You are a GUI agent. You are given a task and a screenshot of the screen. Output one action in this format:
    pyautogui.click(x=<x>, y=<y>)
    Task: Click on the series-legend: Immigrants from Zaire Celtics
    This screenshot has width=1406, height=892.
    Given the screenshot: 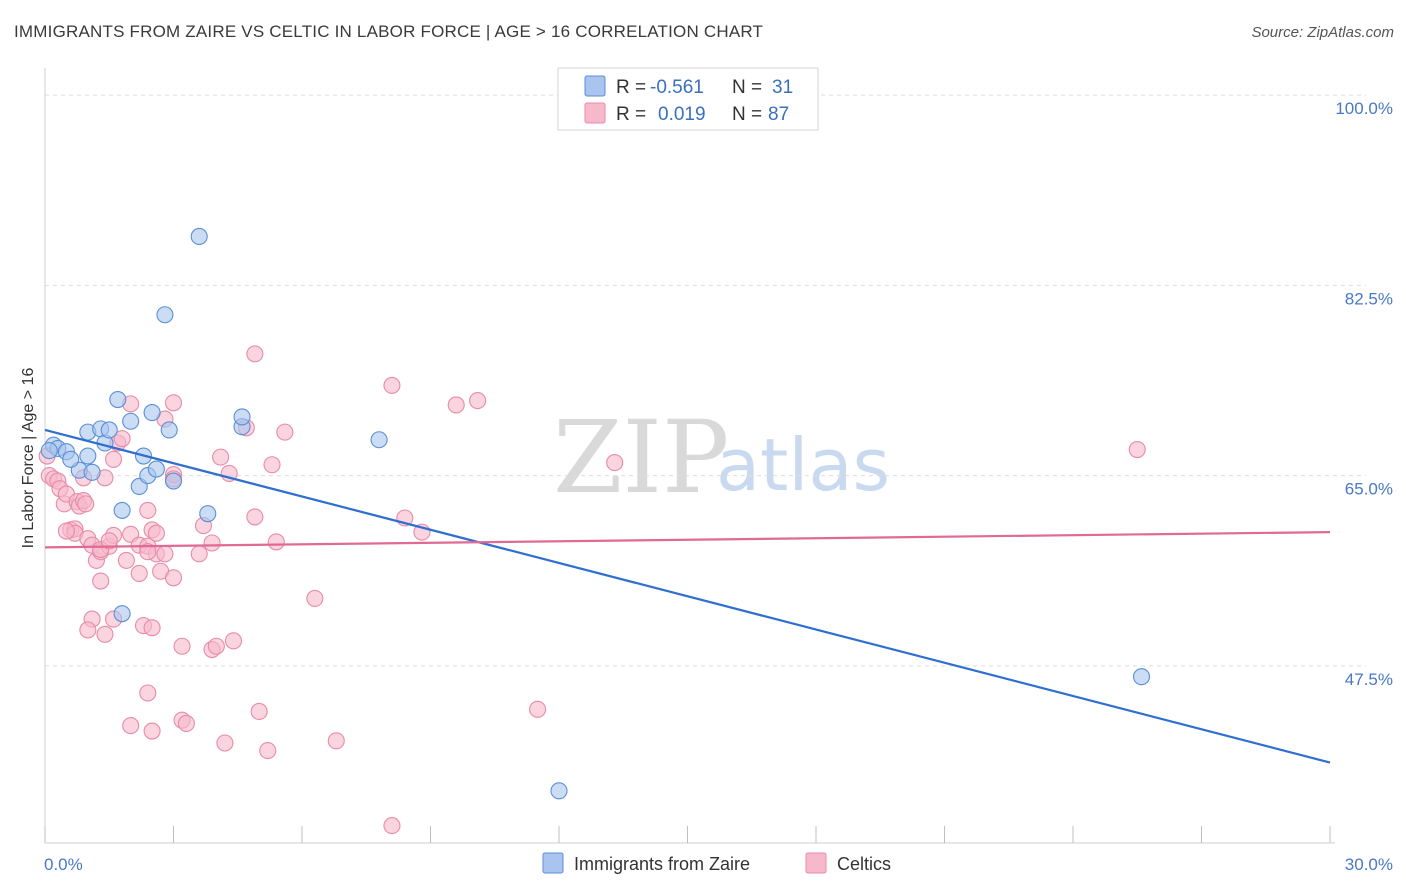 What is the action you would take?
    pyautogui.click(x=716, y=863)
    